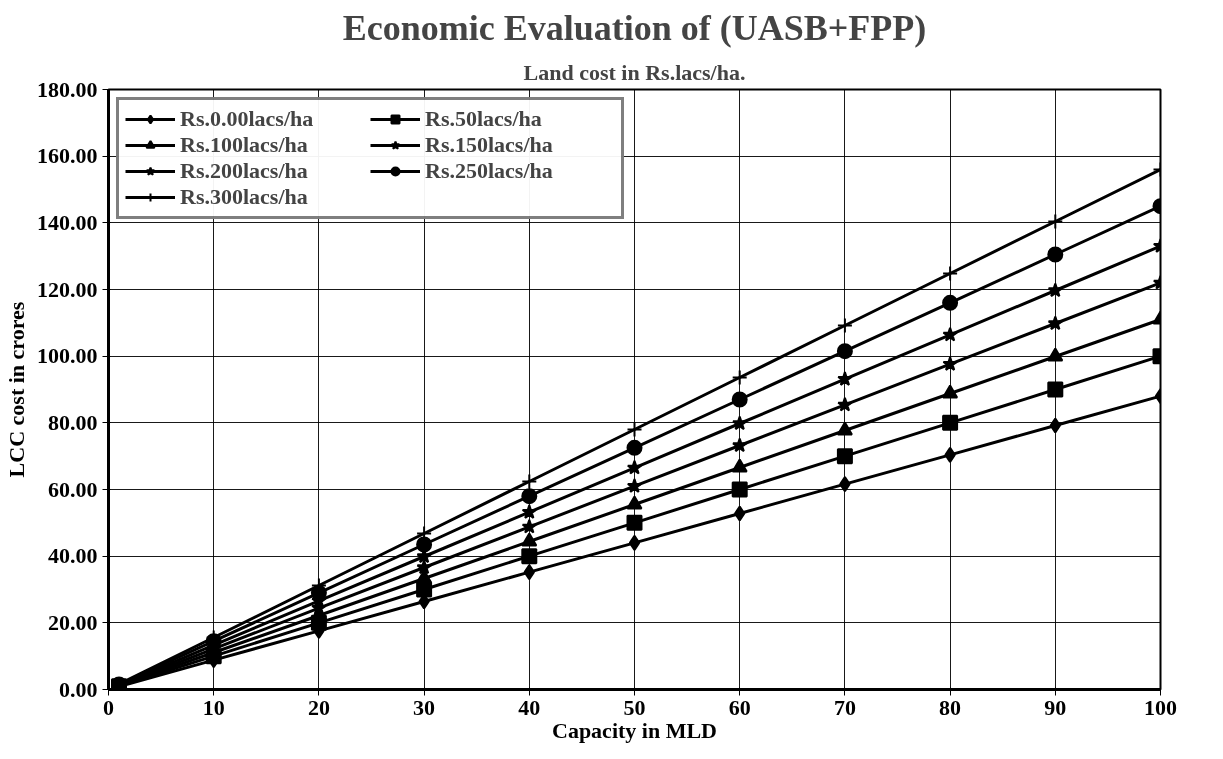 The image size is (1223, 759). What do you see at coordinates (67, 156) in the screenshot?
I see `y-tick-label: 160.00` at bounding box center [67, 156].